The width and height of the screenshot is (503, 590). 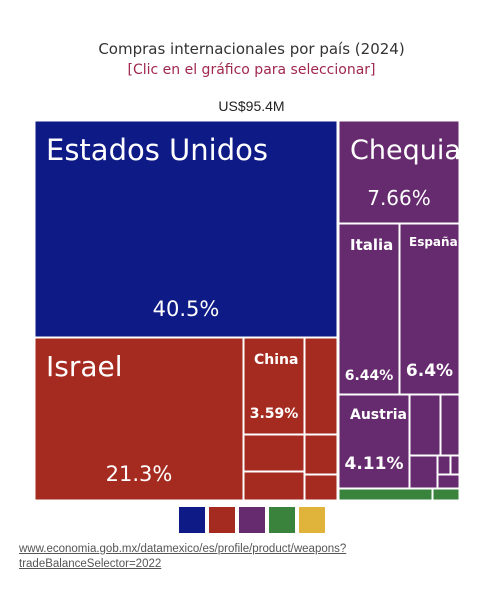 I want to click on tile-chequia, so click(x=399, y=172).